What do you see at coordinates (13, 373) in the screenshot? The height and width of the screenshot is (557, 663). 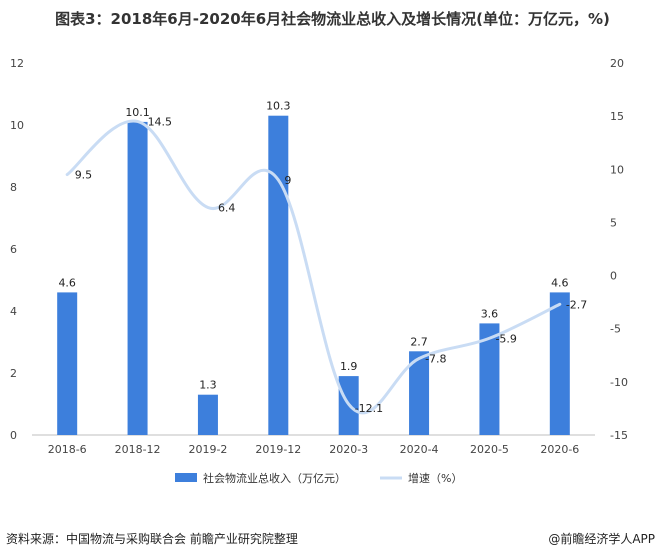 I see `y-left-tick-label: 2` at bounding box center [13, 373].